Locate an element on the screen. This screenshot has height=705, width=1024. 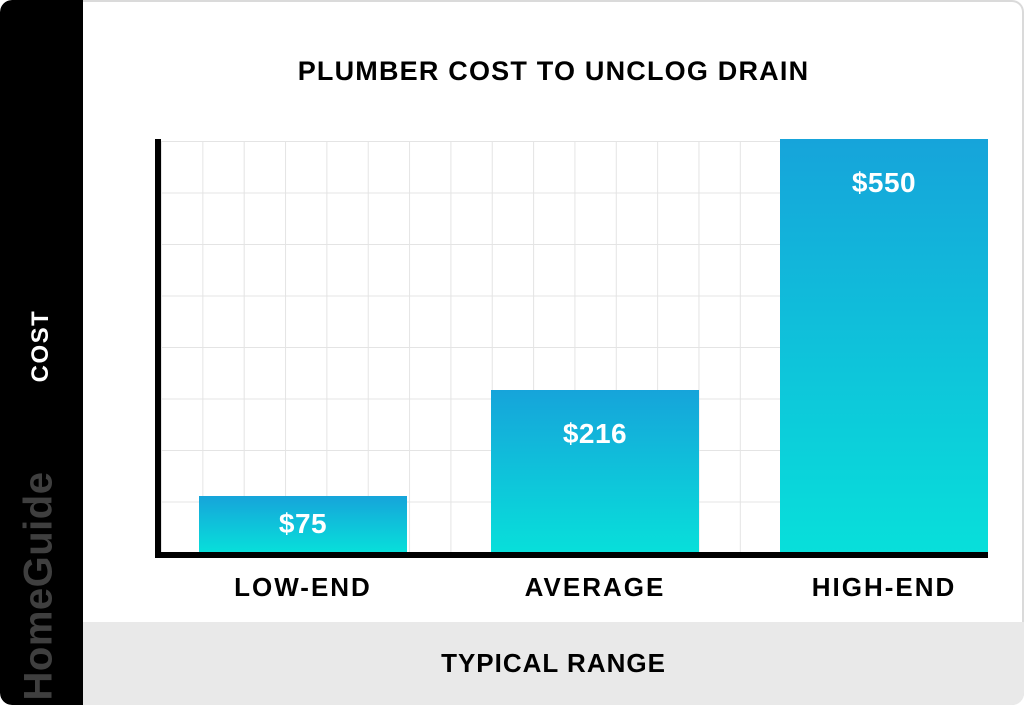
chart-title: PLUMBER COST TO UNCLOG DRAIN is located at coordinates (553, 71).